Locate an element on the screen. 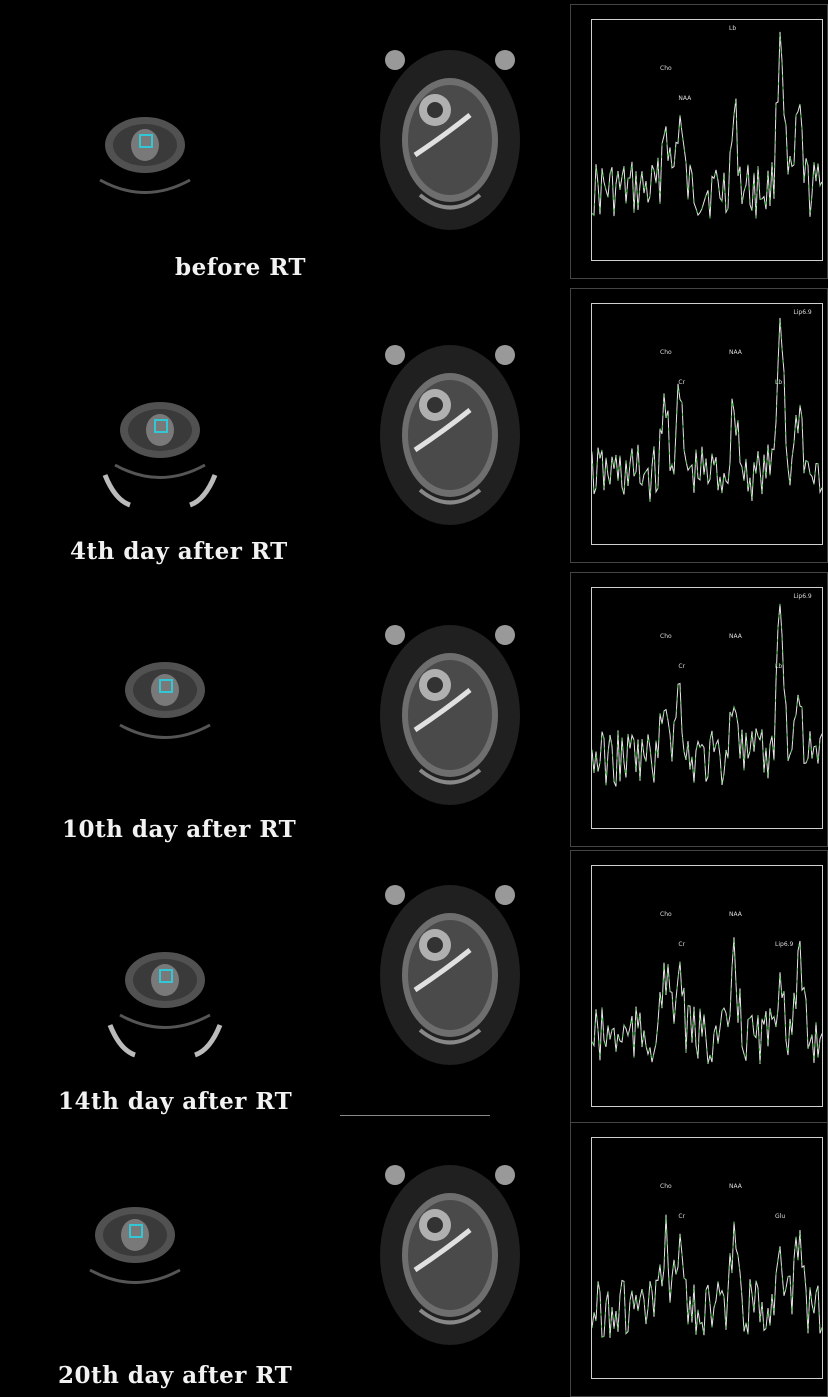 The width and height of the screenshot is (828, 1397). mrs-spectrum: Cho NAA Lb is located at coordinates (699, 141).